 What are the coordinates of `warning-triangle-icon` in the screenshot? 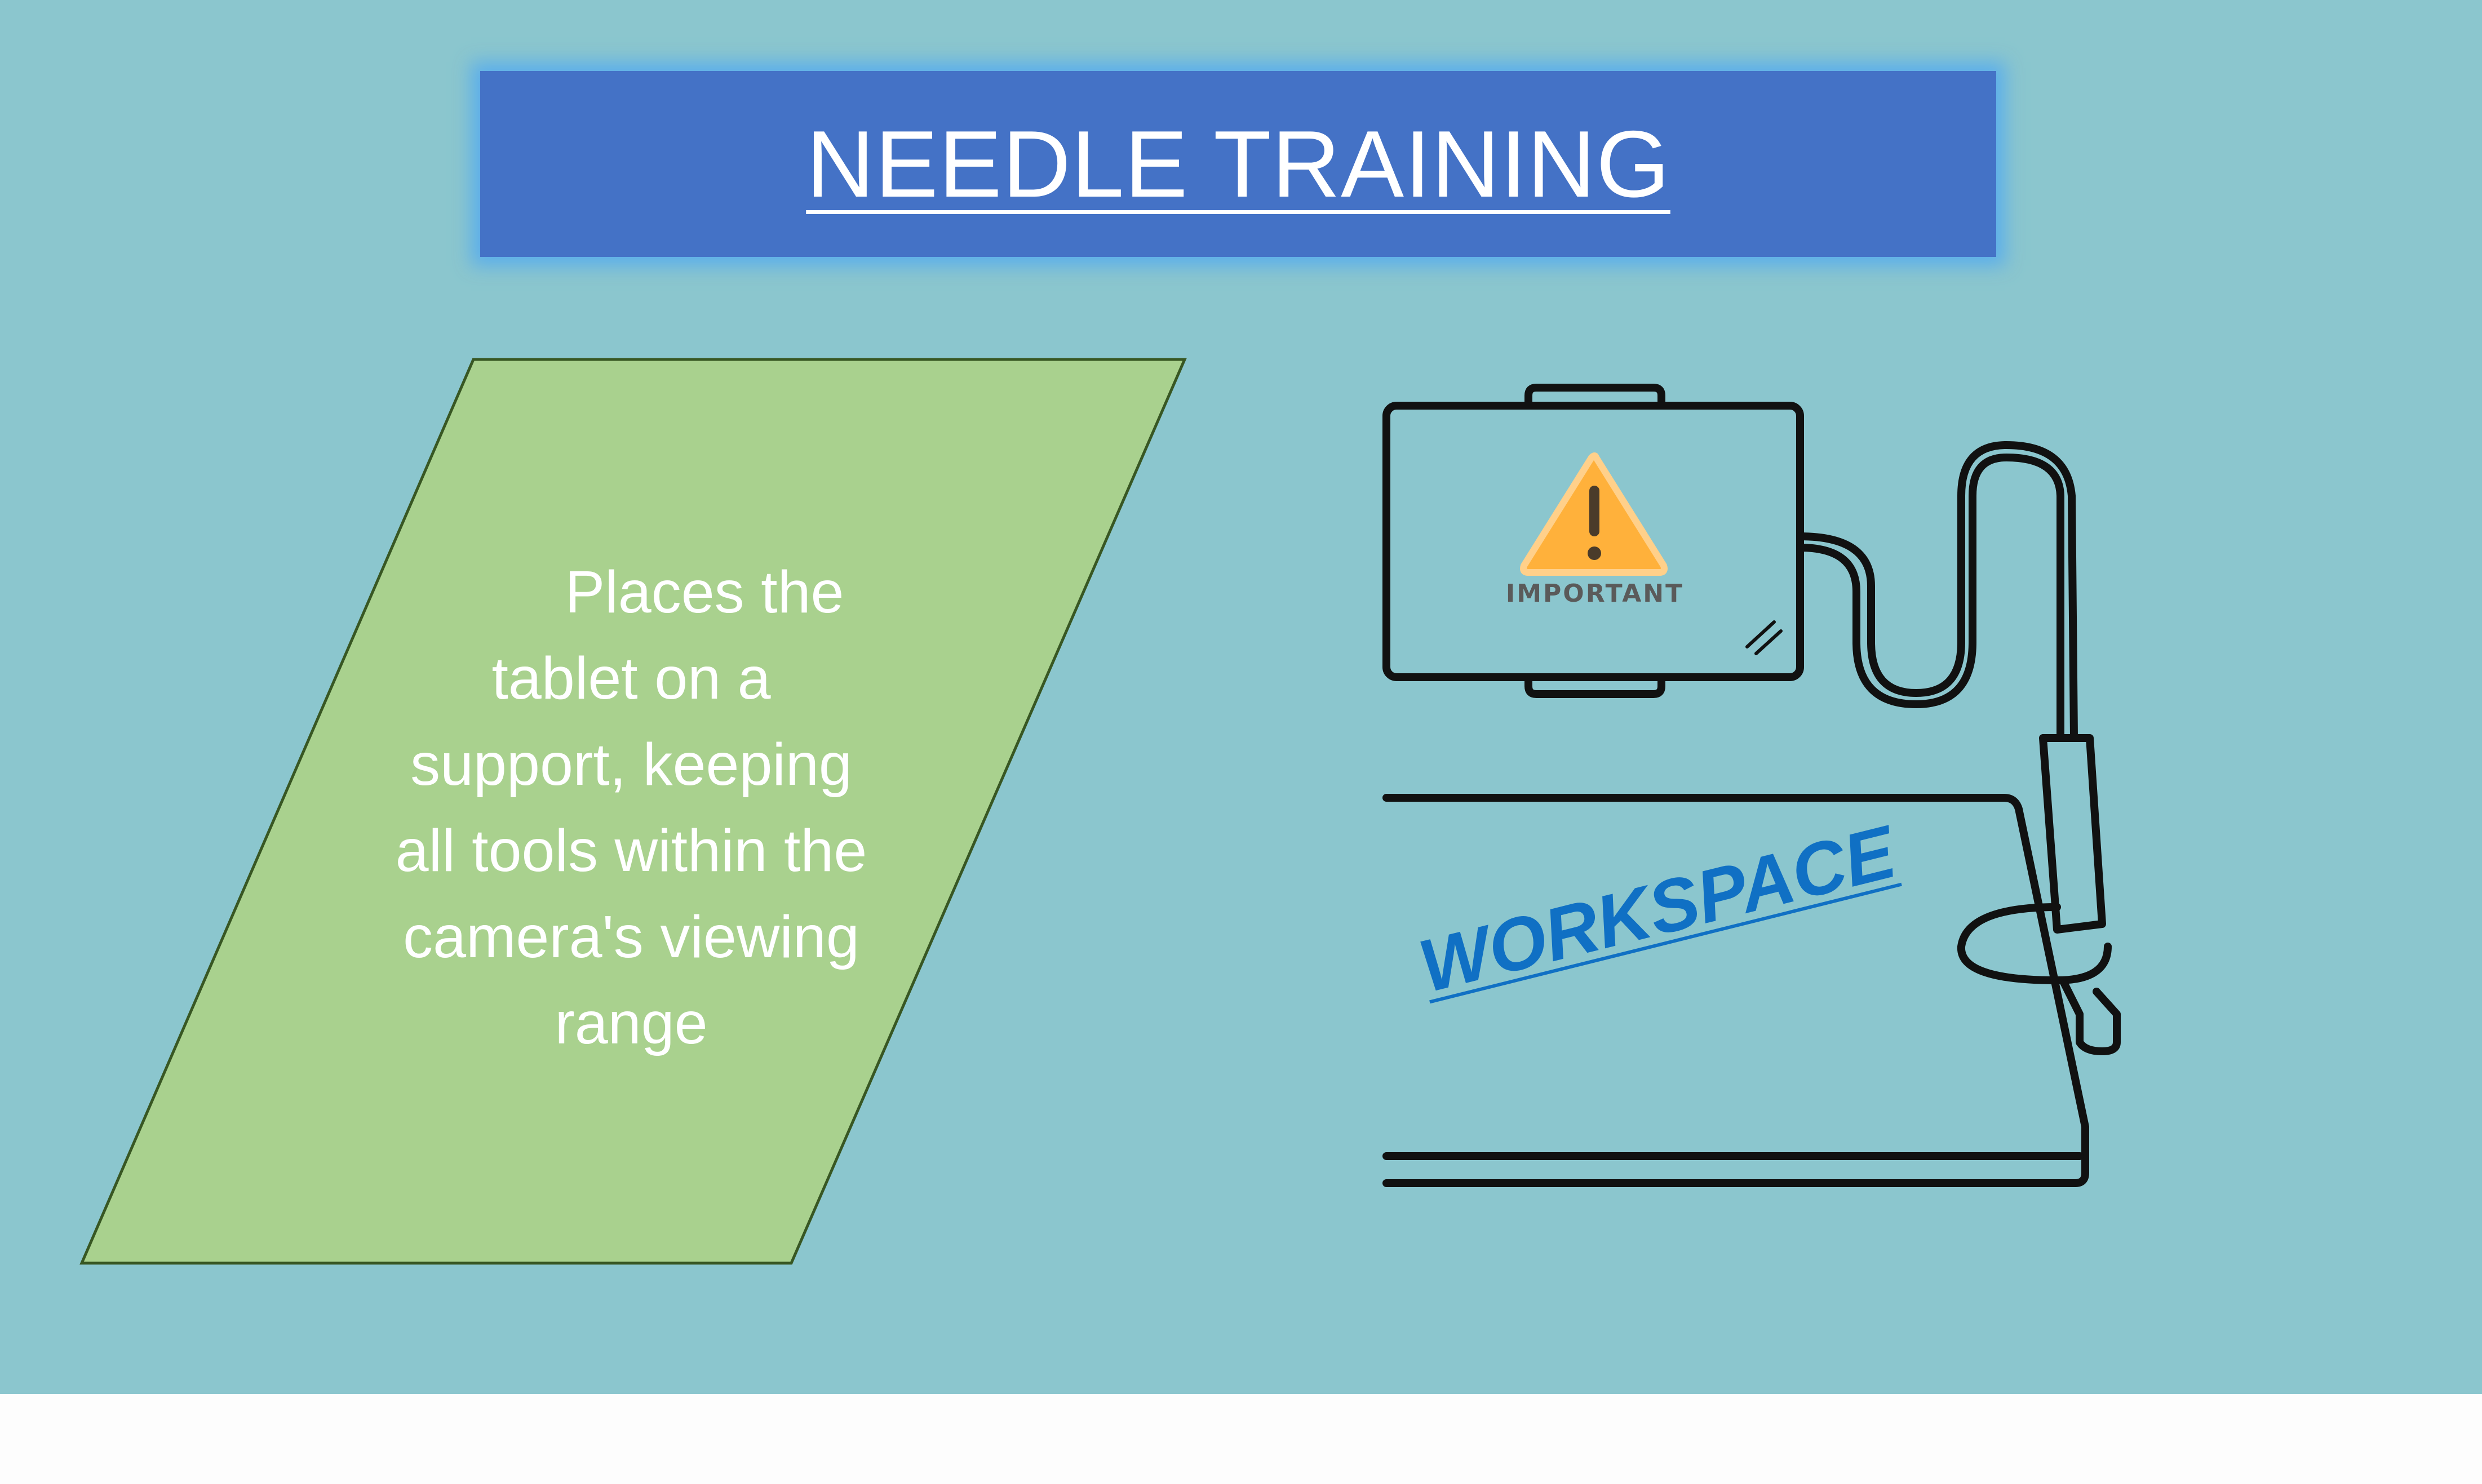 It's located at (1594, 514).